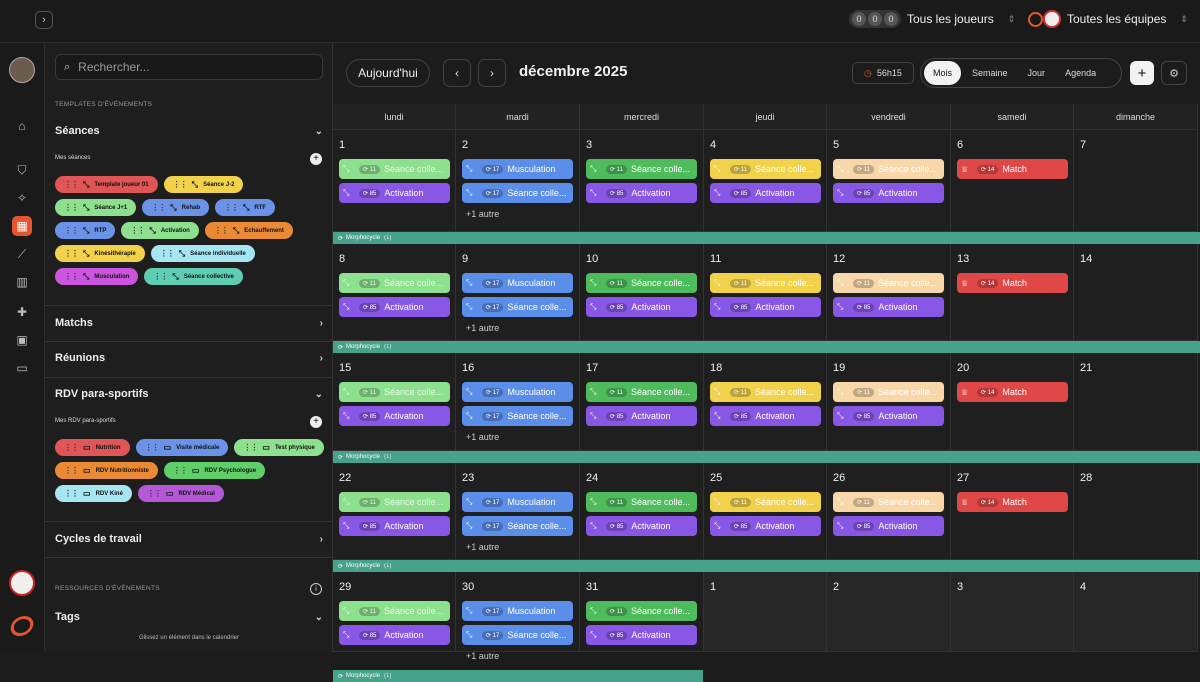 The image size is (1200, 682). I want to click on section-reunions: Réunions ›, so click(189, 358).